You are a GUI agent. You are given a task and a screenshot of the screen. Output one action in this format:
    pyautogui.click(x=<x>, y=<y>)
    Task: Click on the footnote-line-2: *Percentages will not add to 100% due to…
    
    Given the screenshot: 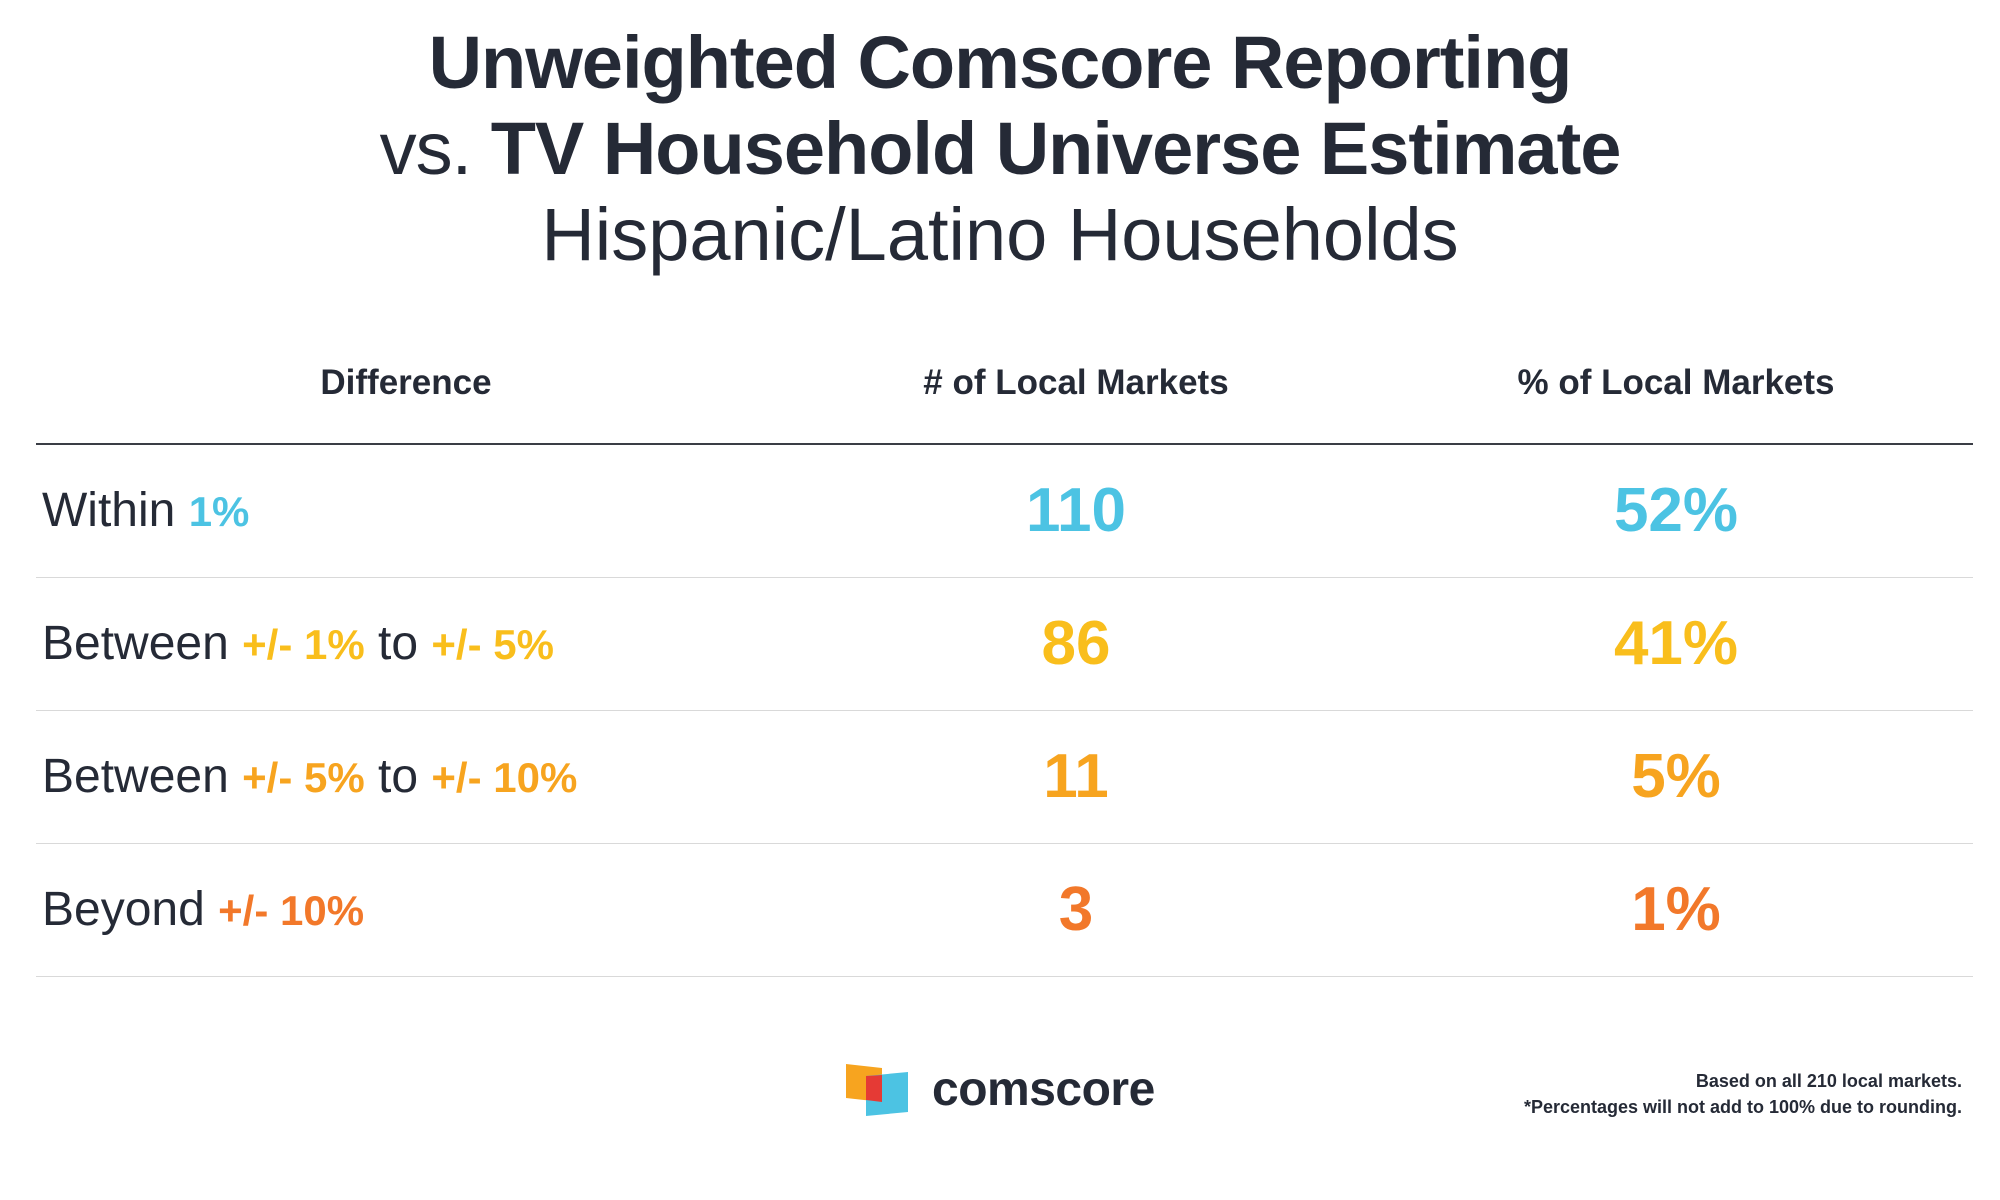 What is the action you would take?
    pyautogui.click(x=1742, y=1107)
    